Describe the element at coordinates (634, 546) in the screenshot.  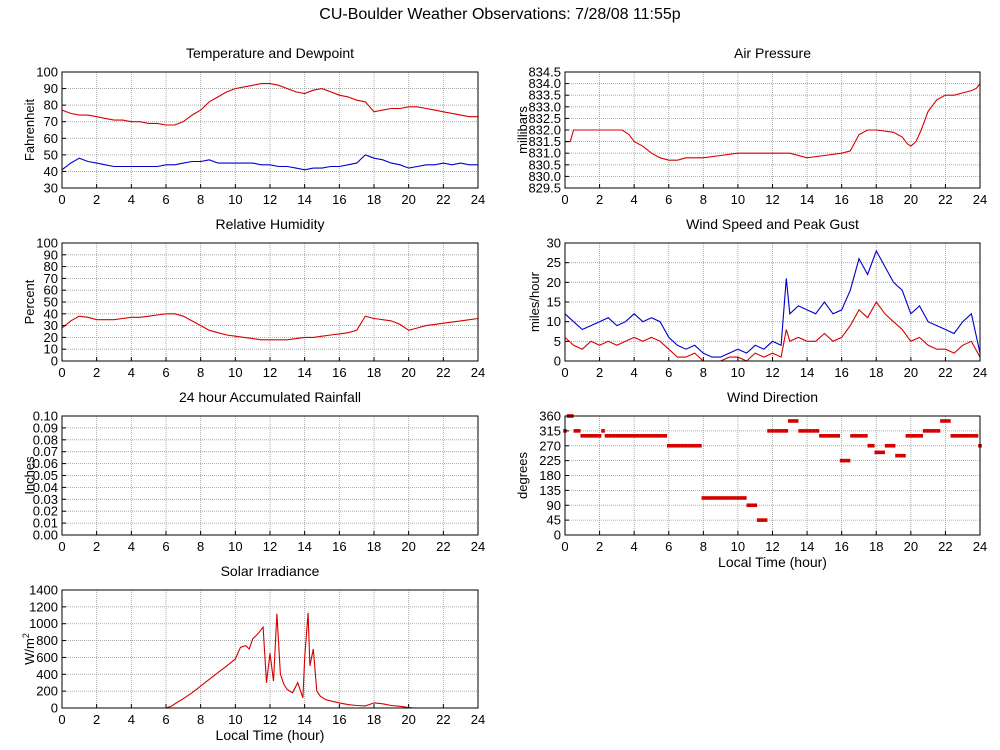
I see `x-tick-label: 4` at that location.